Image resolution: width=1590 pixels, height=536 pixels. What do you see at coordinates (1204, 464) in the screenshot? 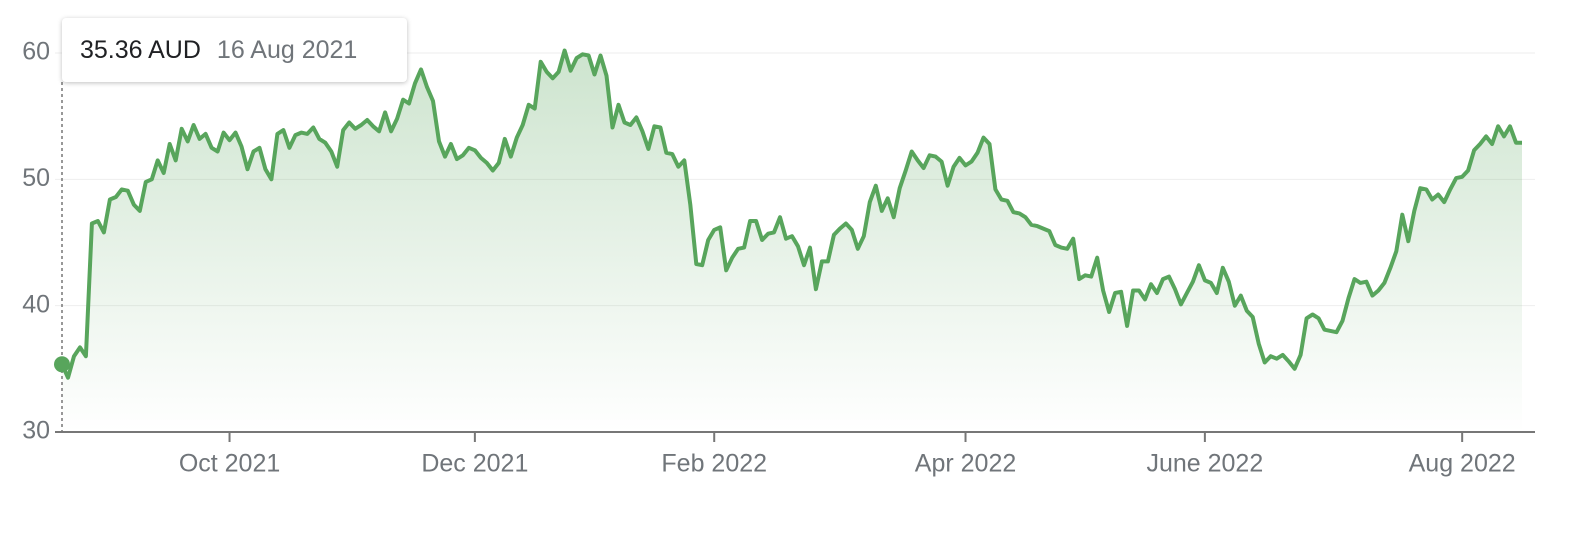
I see `x-tick-label: June 2022` at bounding box center [1204, 464].